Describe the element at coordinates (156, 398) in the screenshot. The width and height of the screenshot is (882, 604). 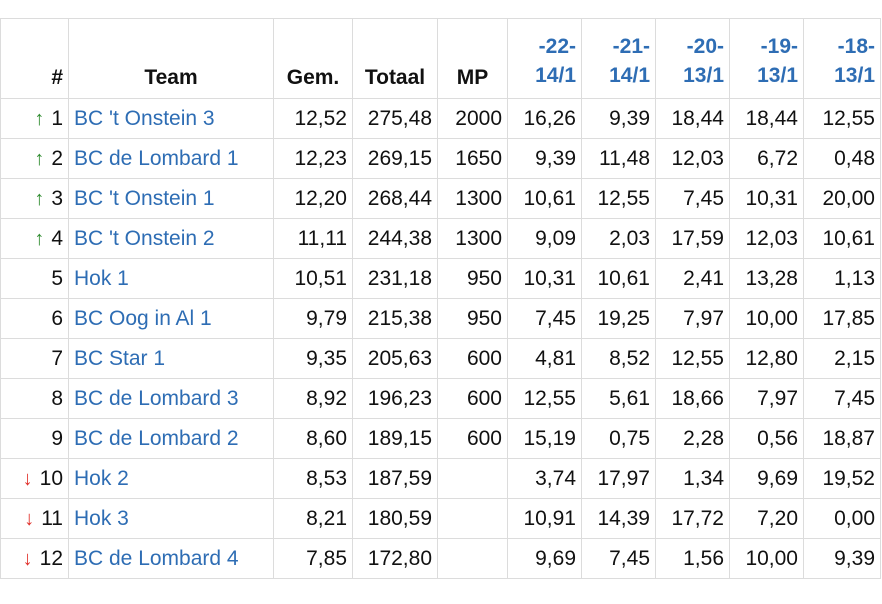
I see `team-link: BC de Lombard 3` at that location.